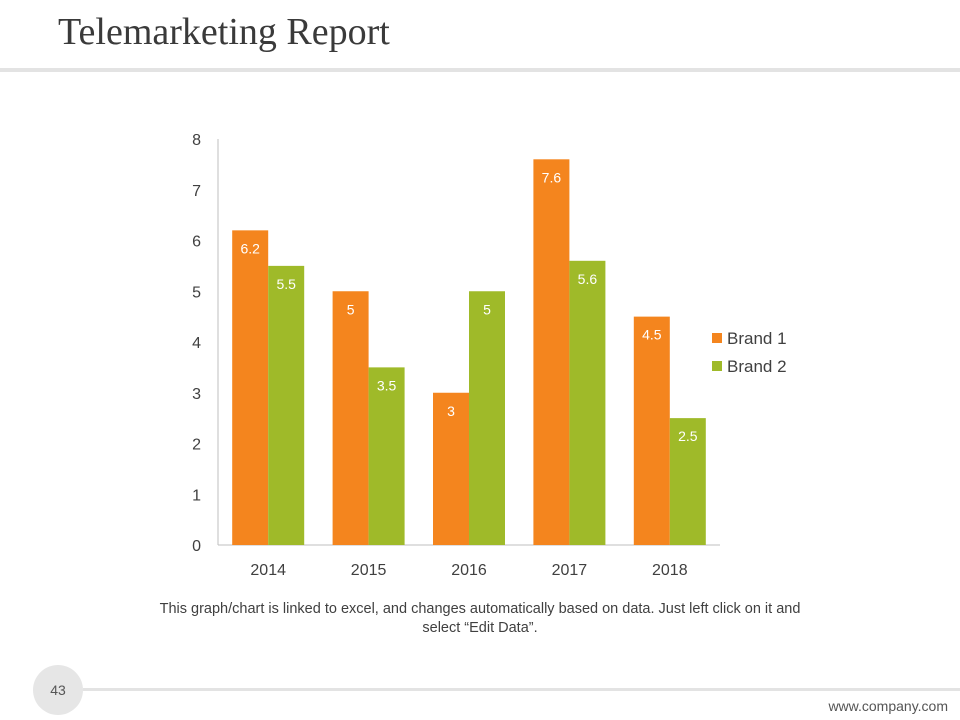 The height and width of the screenshot is (720, 960). I want to click on y-tick-label: 0, so click(196, 546).